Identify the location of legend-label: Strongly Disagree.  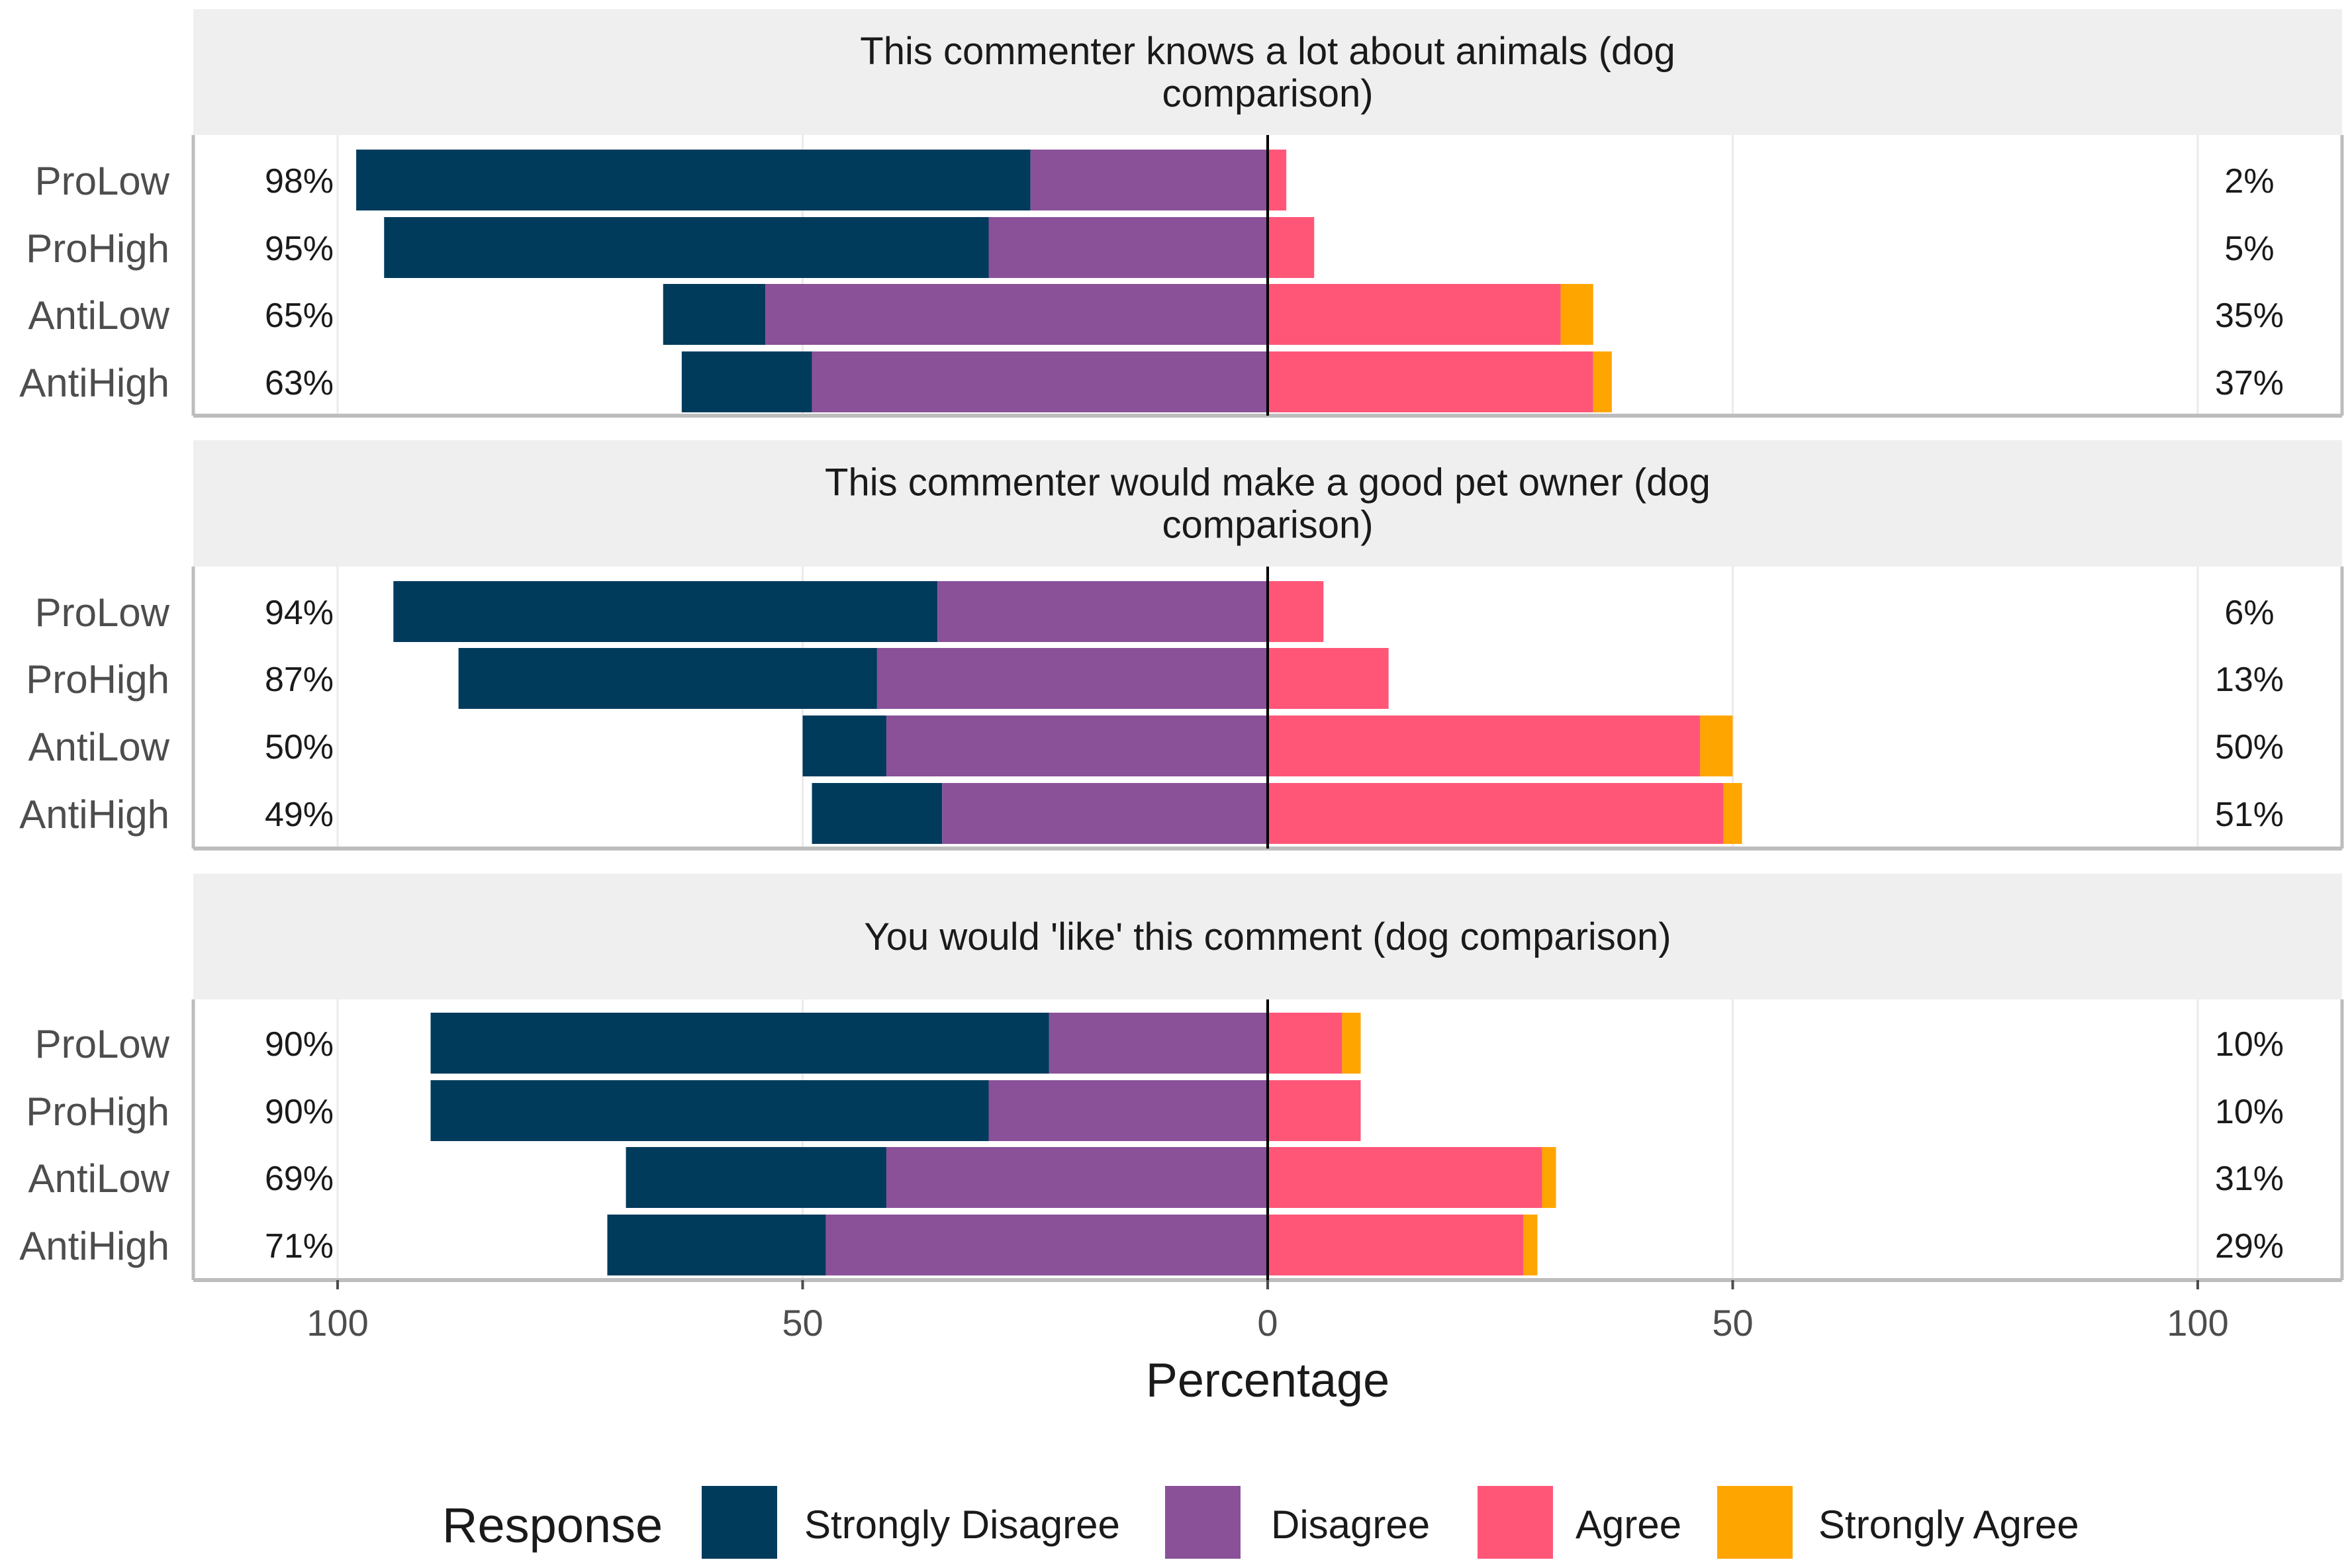
(962, 1524).